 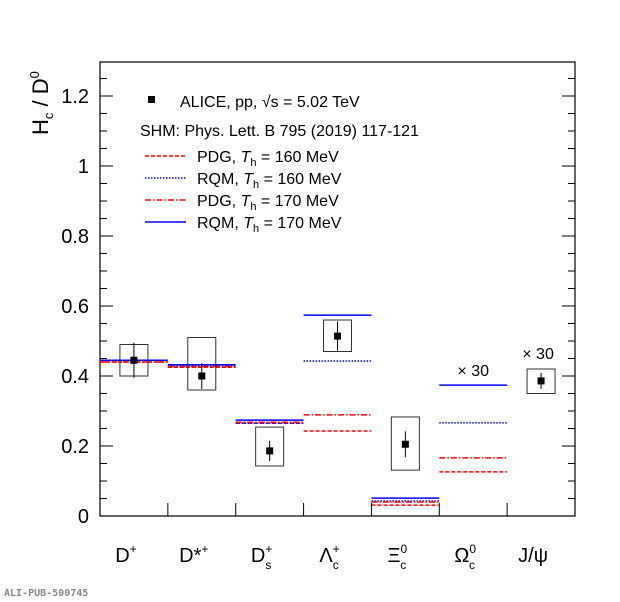 What do you see at coordinates (75, 237) in the screenshot?
I see `y-tick-label: 0.8` at bounding box center [75, 237].